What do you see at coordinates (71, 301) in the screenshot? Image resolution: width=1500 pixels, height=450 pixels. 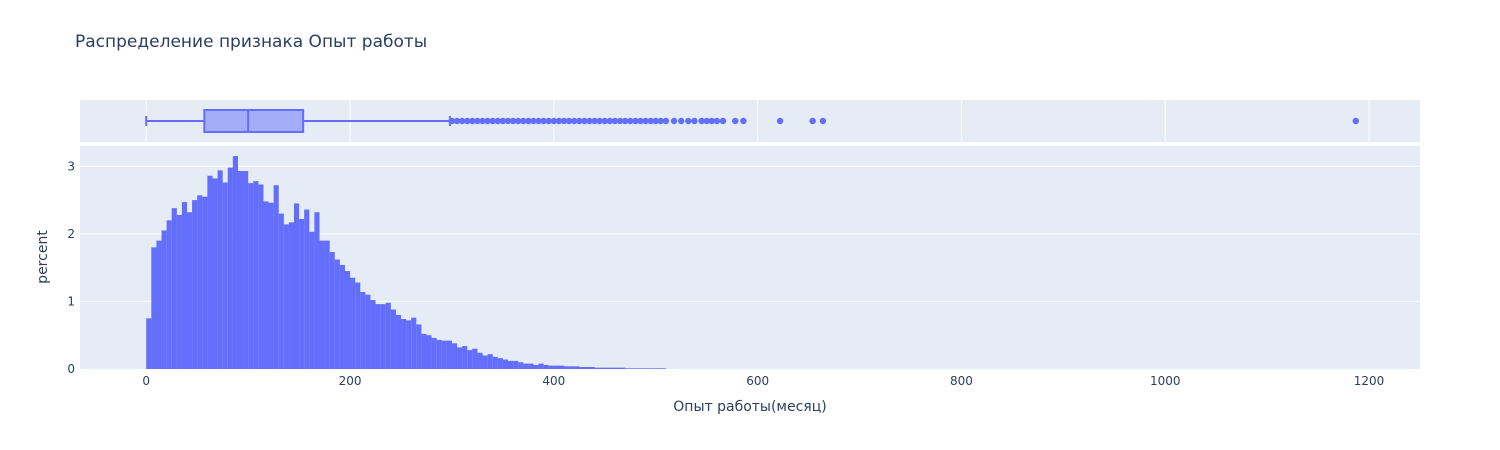 I see `y-tick-label: 1` at bounding box center [71, 301].